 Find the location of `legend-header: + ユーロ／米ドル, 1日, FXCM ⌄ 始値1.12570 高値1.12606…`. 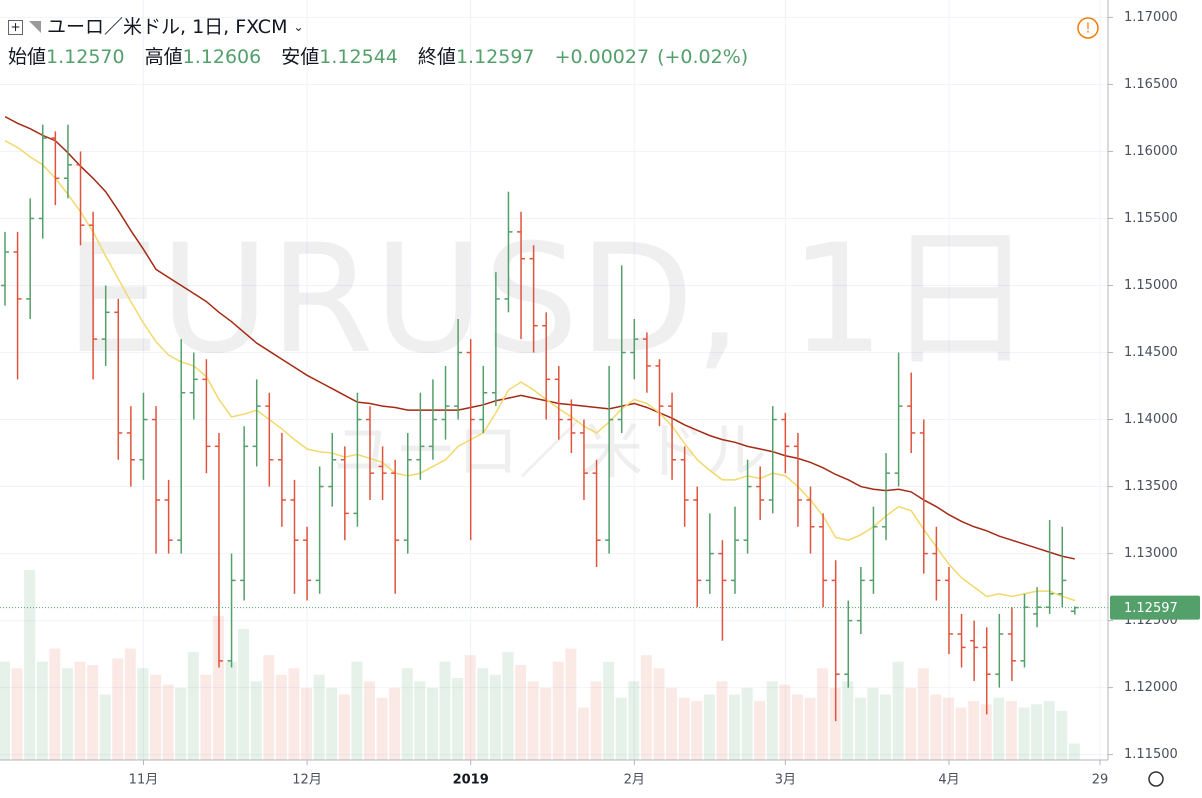

legend-header: + ユーロ／米ドル, 1日, FXCM ⌄ 始値1.12570 高値1.12606… is located at coordinates (385, 42).